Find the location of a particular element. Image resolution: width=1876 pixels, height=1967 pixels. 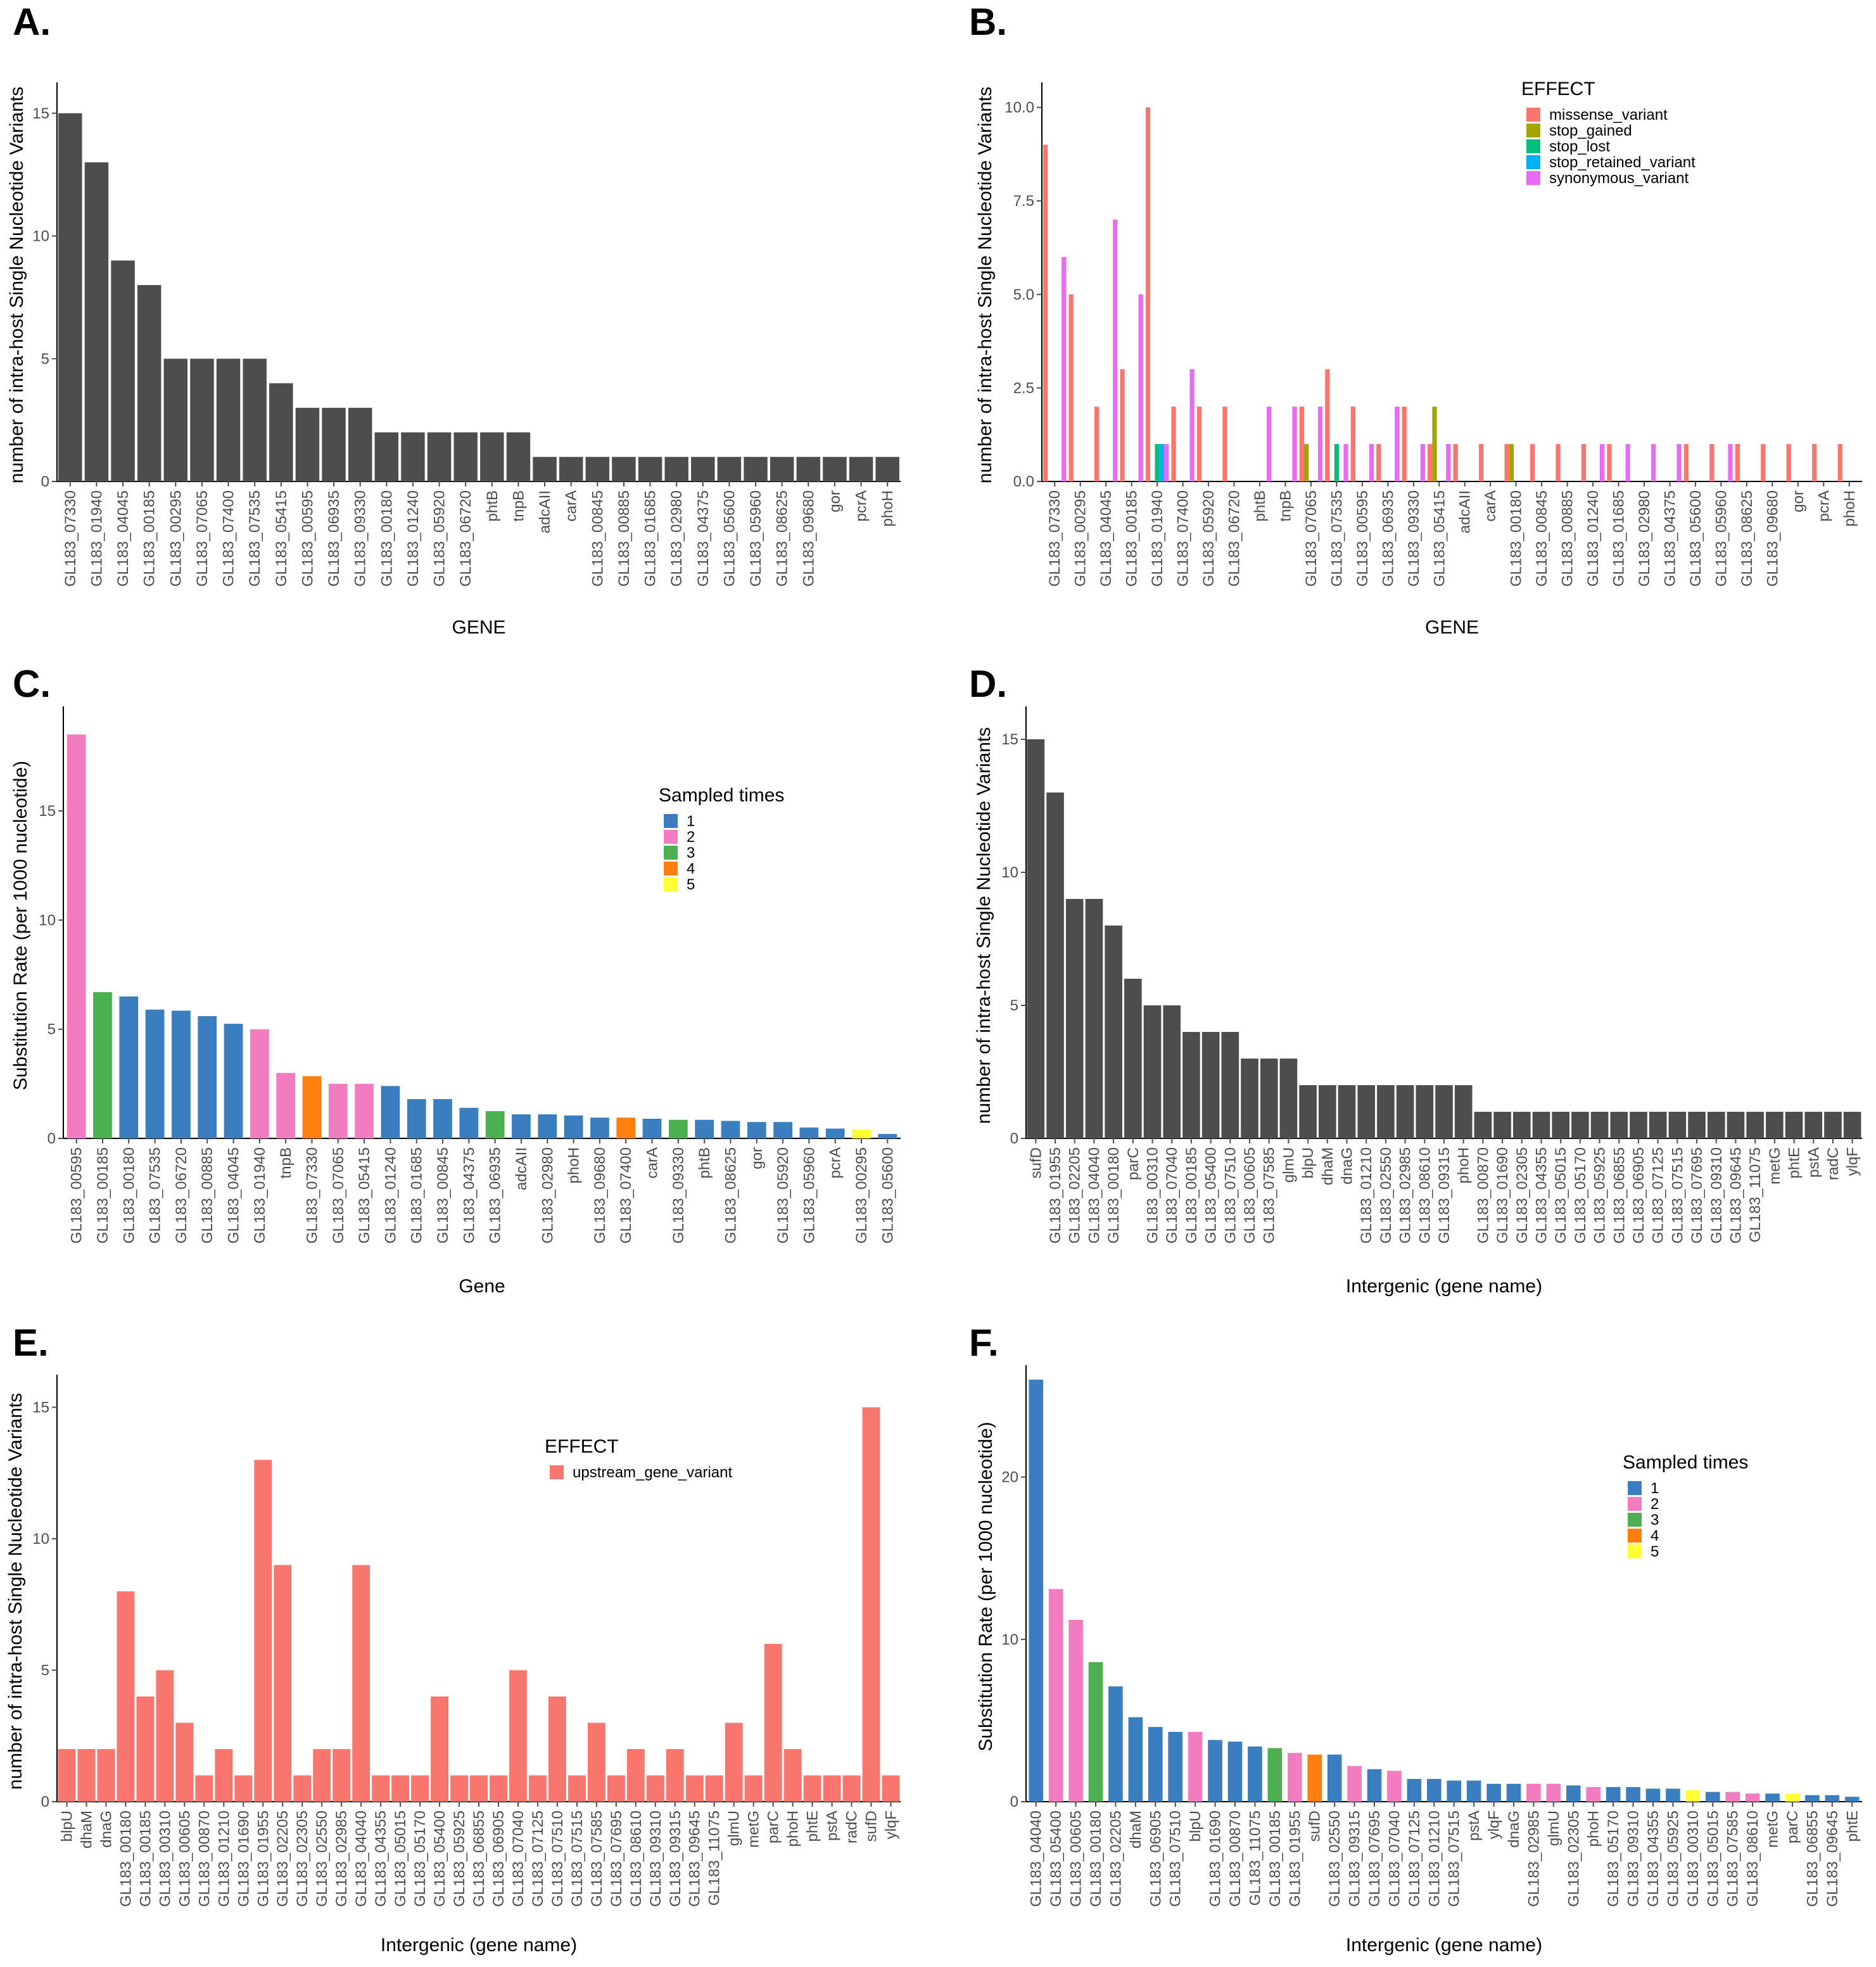

x-axis-title: GENE is located at coordinates (1452, 627).